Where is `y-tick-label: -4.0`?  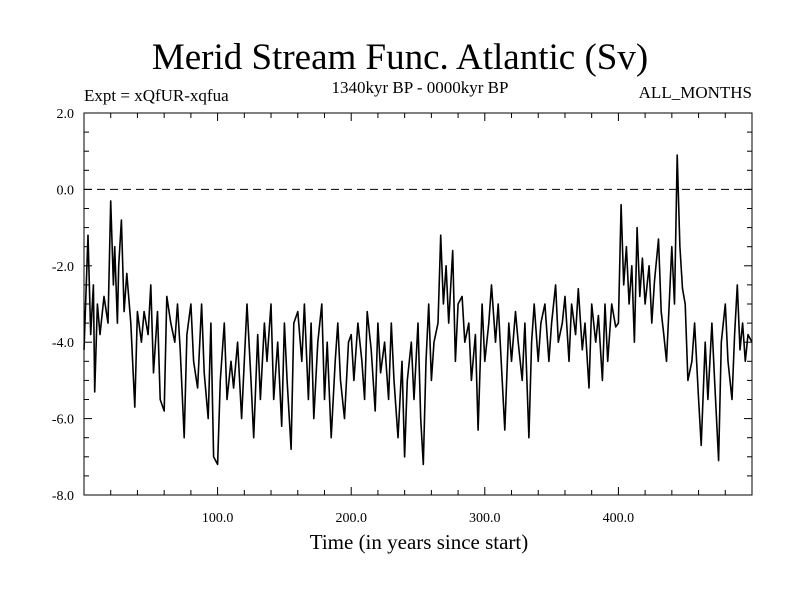 y-tick-label: -4.0 is located at coordinates (63, 343).